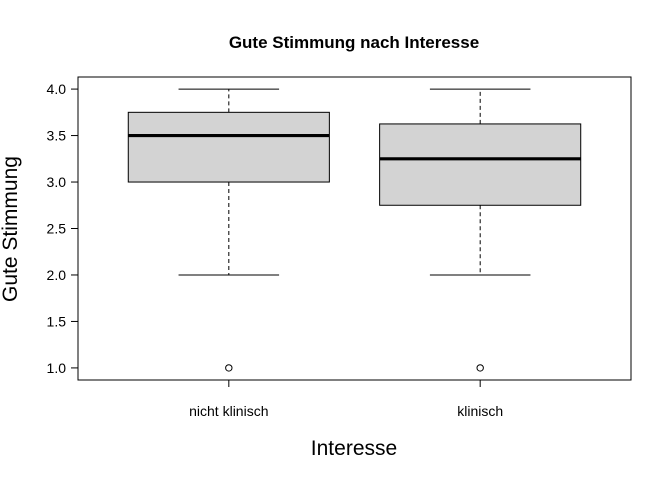 The width and height of the screenshot is (672, 480). I want to click on x-tick-label: nicht klinisch, so click(228, 411).